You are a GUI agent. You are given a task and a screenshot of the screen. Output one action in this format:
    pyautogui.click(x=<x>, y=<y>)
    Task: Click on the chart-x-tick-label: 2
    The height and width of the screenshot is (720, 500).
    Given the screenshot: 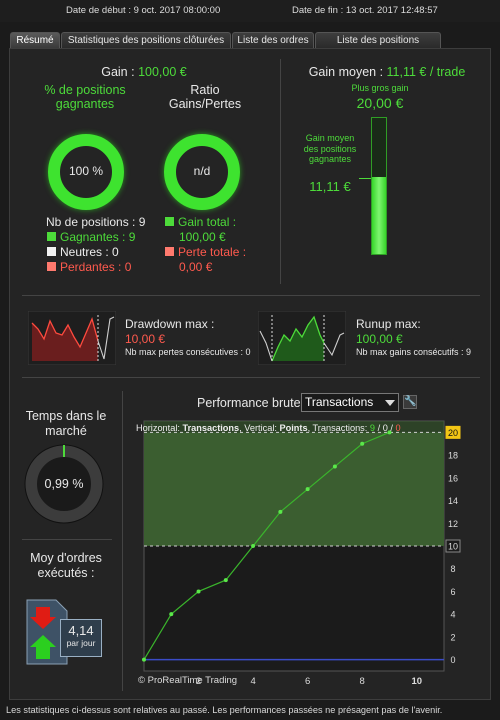 What is the action you would take?
    pyautogui.click(x=198, y=681)
    